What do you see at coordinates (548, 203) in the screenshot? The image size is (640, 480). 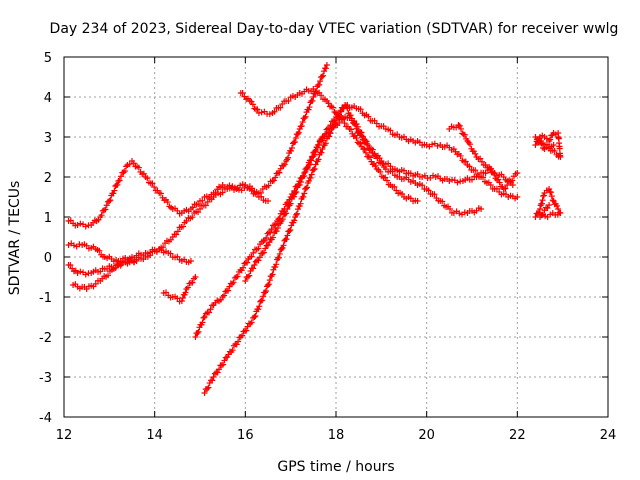 I see `series-track-l` at bounding box center [548, 203].